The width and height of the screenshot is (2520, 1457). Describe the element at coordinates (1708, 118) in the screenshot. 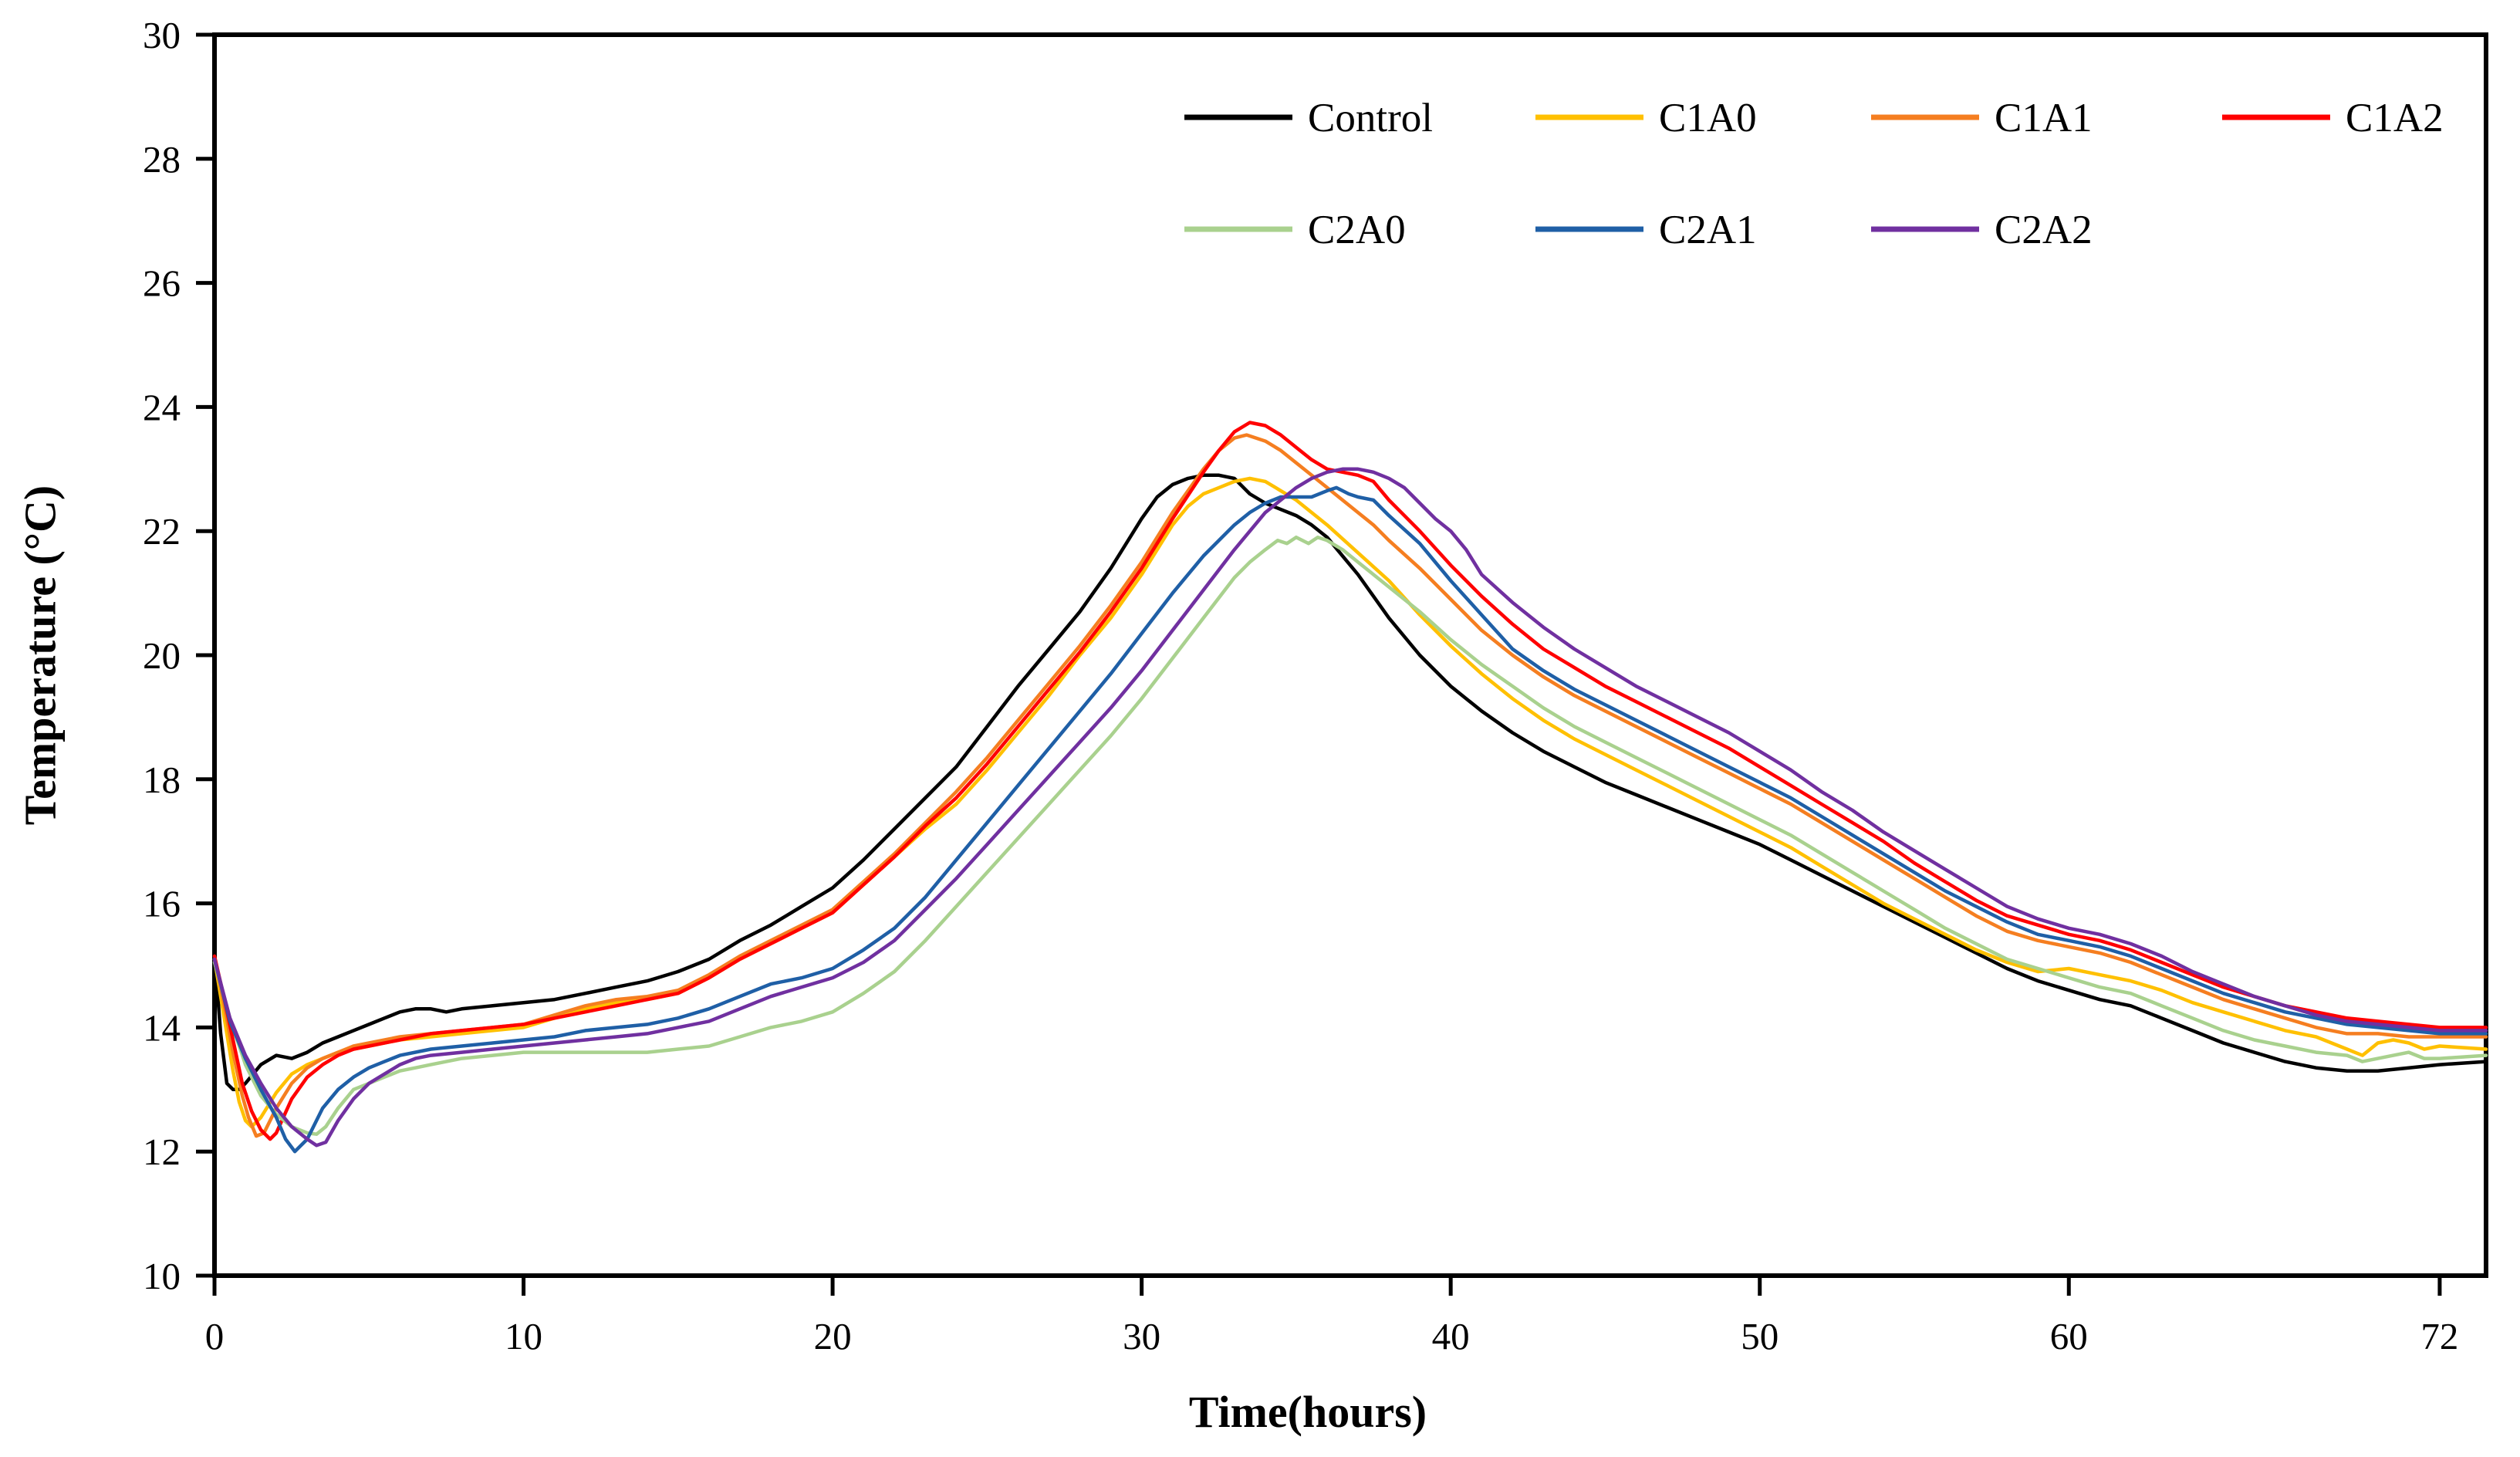

I see `legend-label-c1a0: C1A0` at that location.